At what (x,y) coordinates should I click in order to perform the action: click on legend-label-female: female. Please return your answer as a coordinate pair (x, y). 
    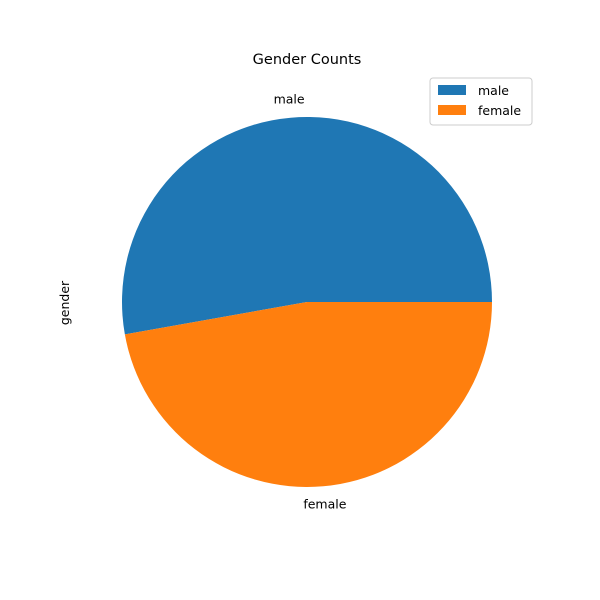
    Looking at the image, I should click on (499, 110).